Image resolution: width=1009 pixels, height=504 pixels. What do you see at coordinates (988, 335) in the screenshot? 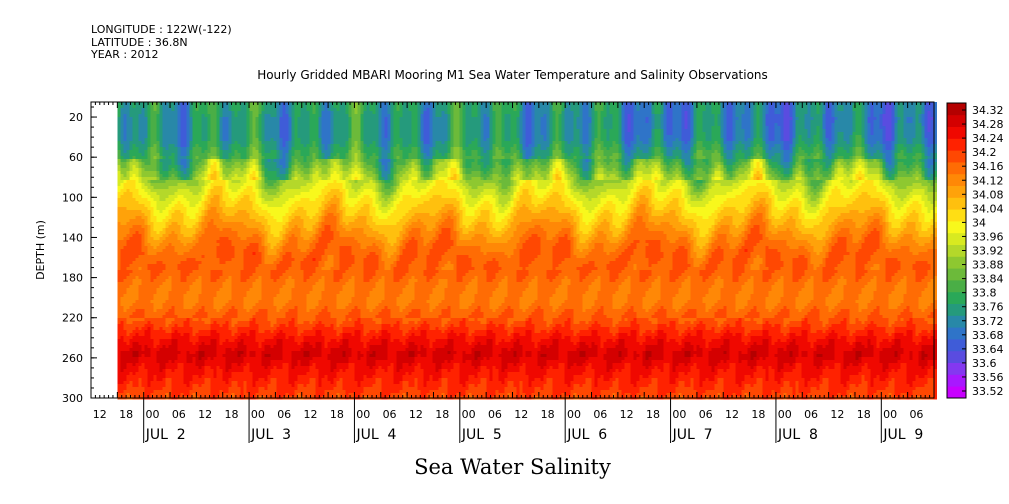
I see `colorbar-label: 33.68` at bounding box center [988, 335].